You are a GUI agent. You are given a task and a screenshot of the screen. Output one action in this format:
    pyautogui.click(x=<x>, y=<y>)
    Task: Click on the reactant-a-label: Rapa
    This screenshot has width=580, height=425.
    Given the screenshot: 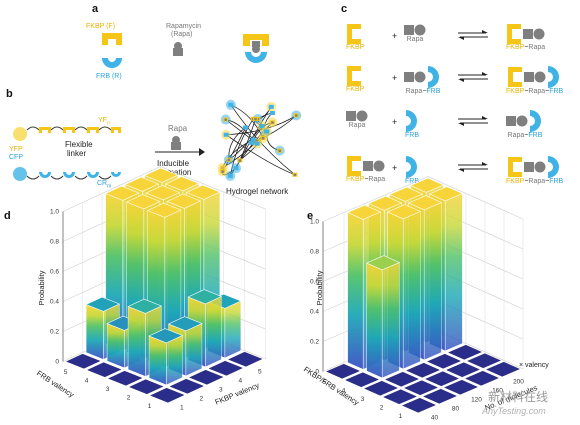 What is the action you would take?
    pyautogui.click(x=357, y=125)
    